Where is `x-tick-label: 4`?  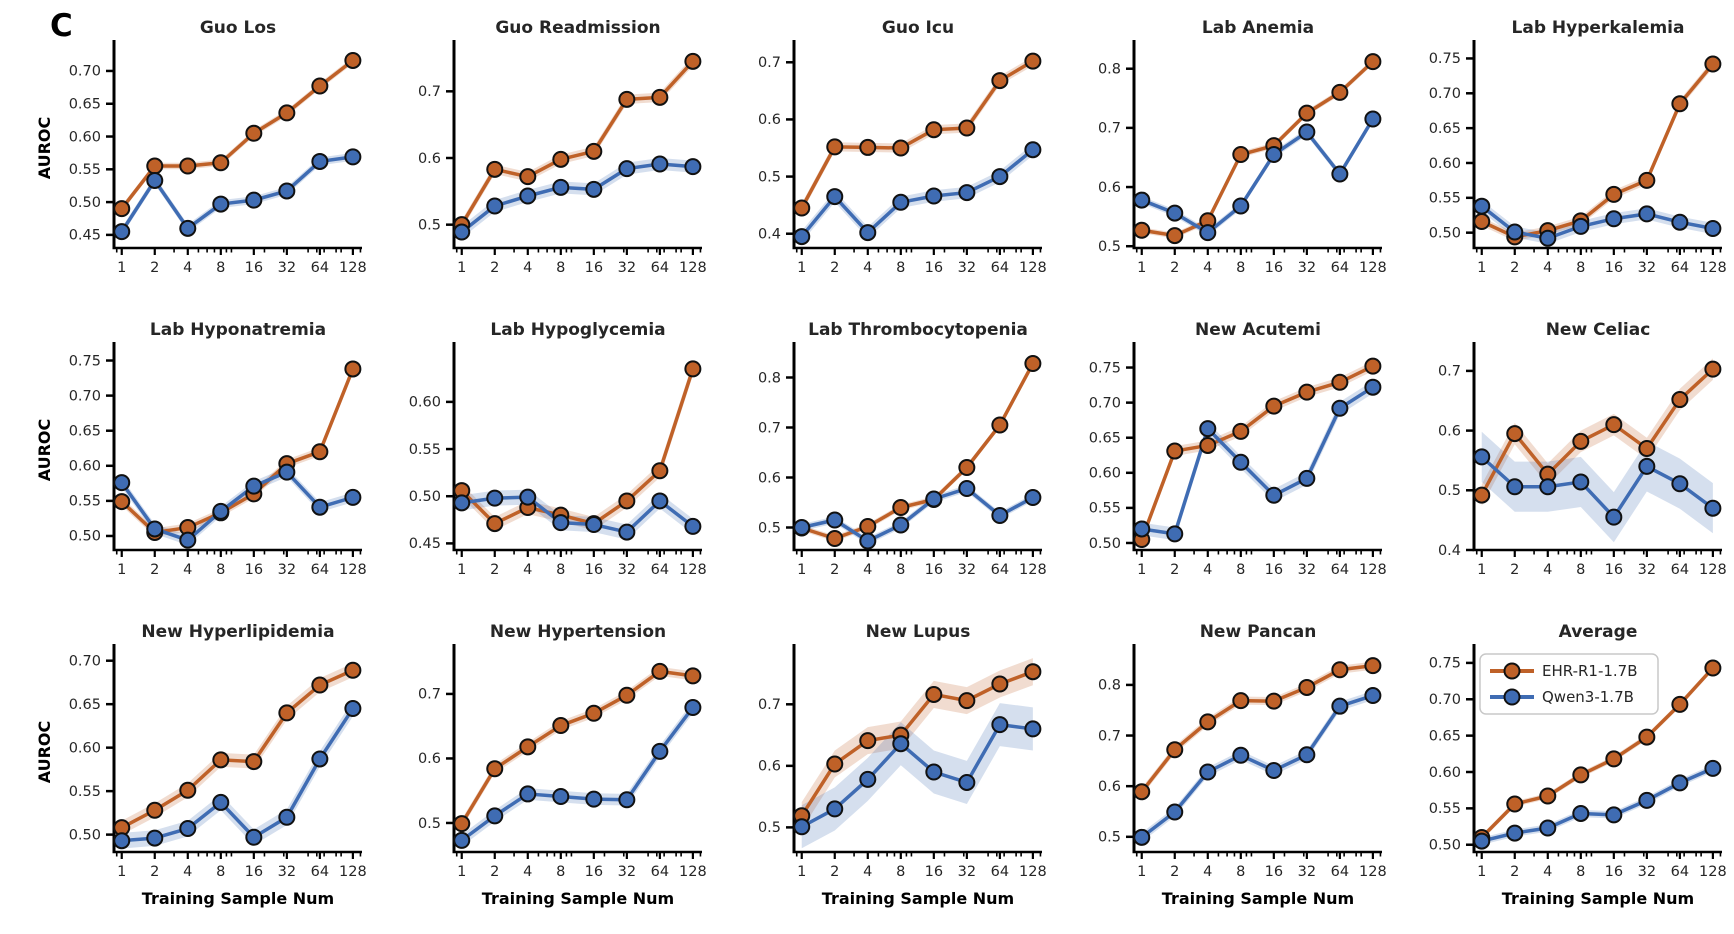
x-tick-label: 4 is located at coordinates (187, 268).